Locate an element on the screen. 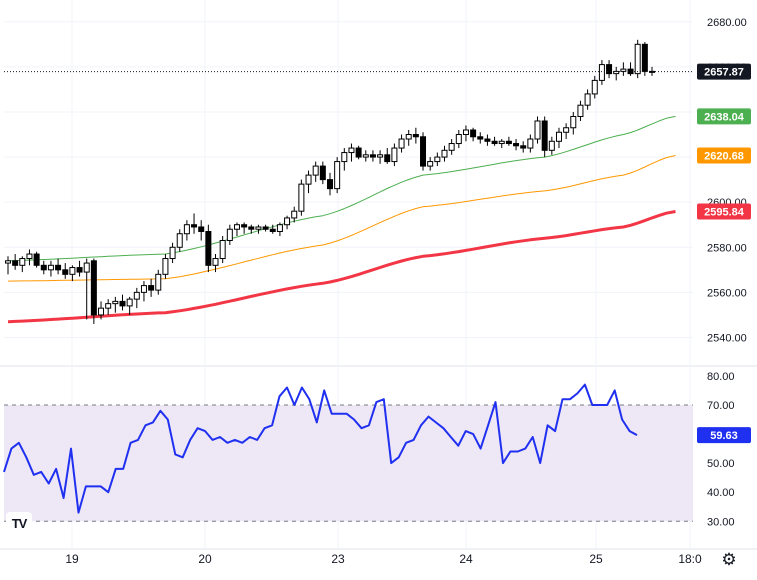 Image resolution: width=757 pixels, height=580 pixels. gear-icon: ⚙ is located at coordinates (729, 559).